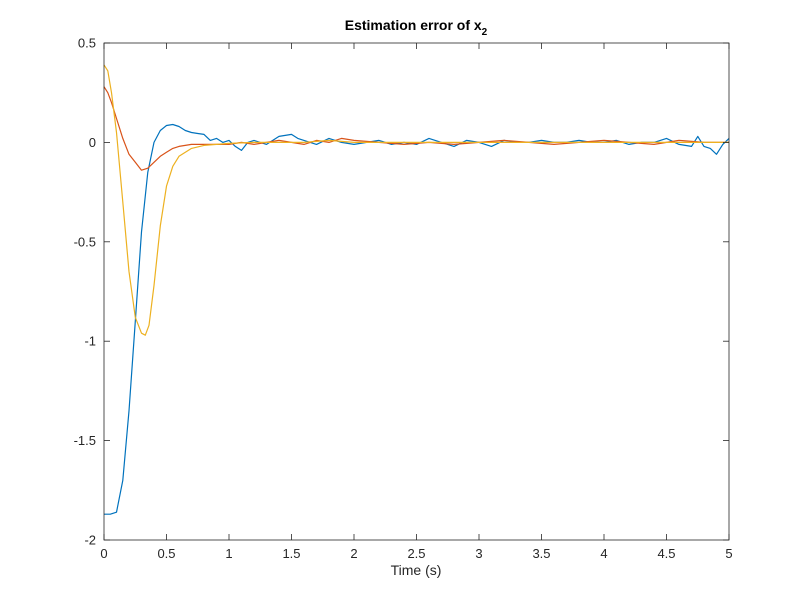 The width and height of the screenshot is (806, 604). What do you see at coordinates (90, 540) in the screenshot?
I see `y-tick-label: -2` at bounding box center [90, 540].